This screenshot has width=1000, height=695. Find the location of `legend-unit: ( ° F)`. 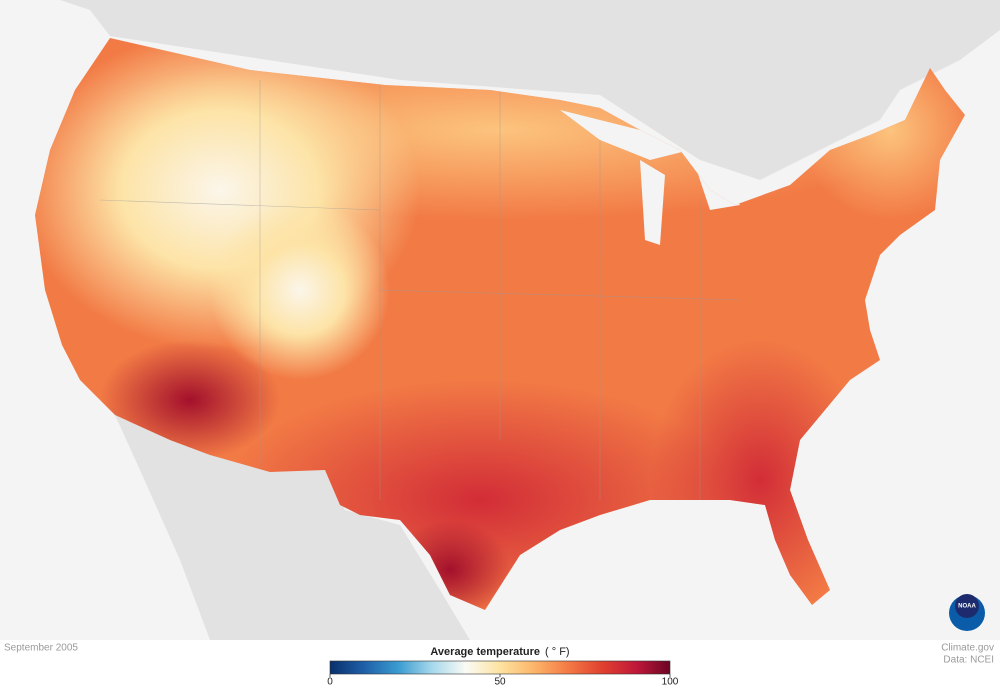

legend-unit: ( ° F) is located at coordinates (557, 652).